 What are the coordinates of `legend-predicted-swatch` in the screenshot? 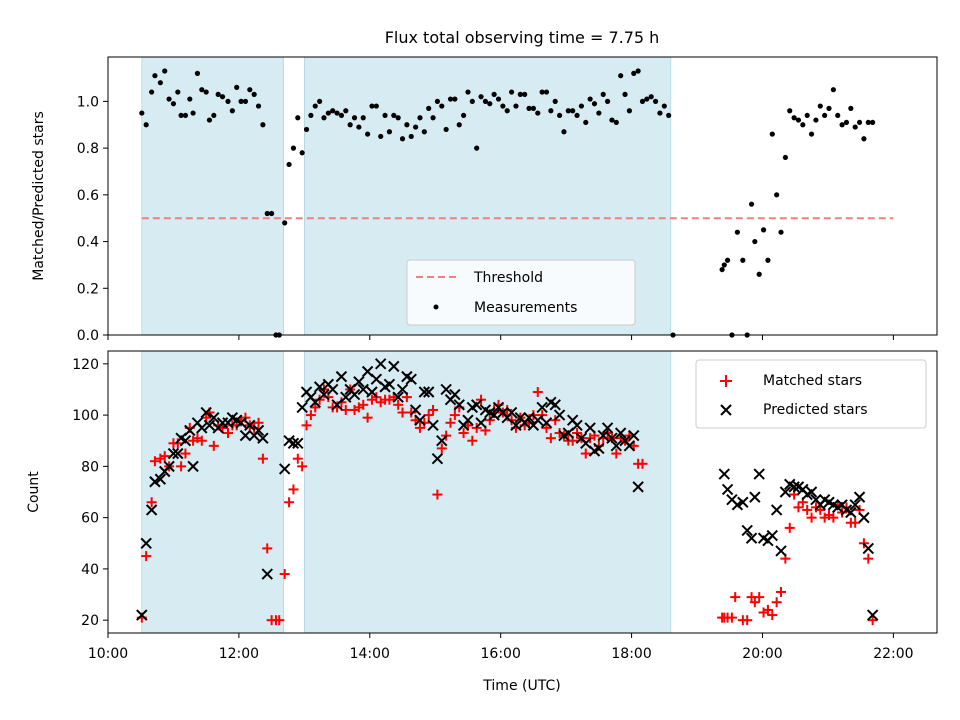 It's located at (726, 410).